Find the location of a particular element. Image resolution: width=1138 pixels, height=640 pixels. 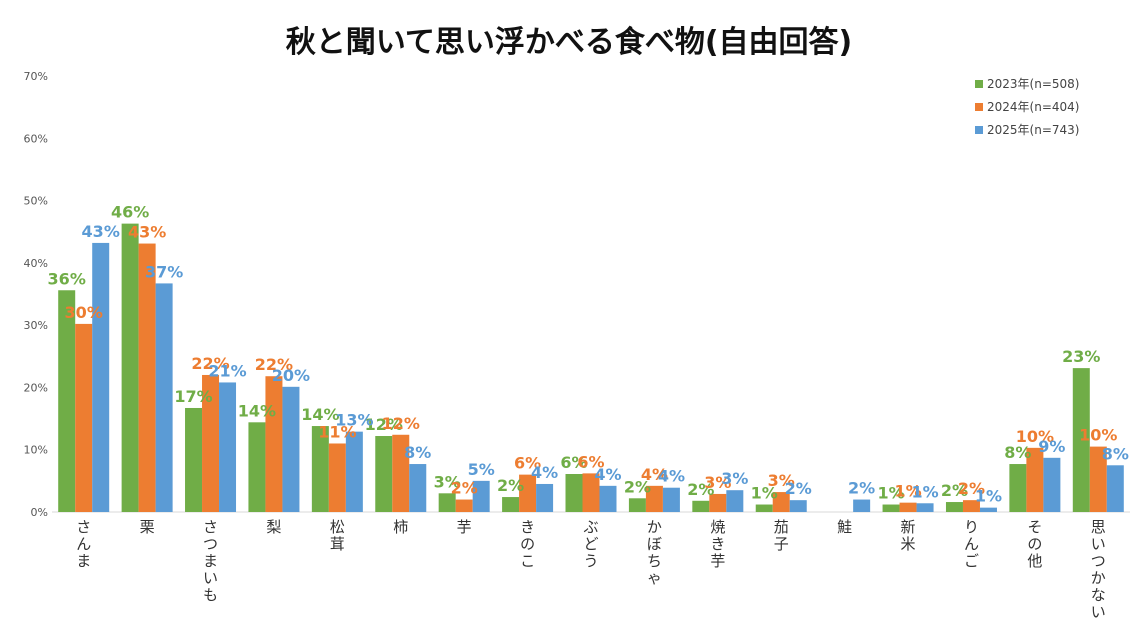

y-tick-label: 60% is located at coordinates (36, 138).